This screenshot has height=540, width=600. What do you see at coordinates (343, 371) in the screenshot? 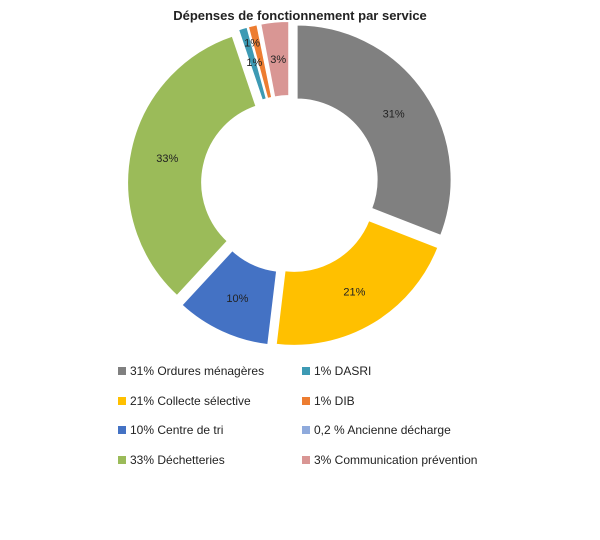
I see `legend-text: 1% DASRI` at bounding box center [343, 371].